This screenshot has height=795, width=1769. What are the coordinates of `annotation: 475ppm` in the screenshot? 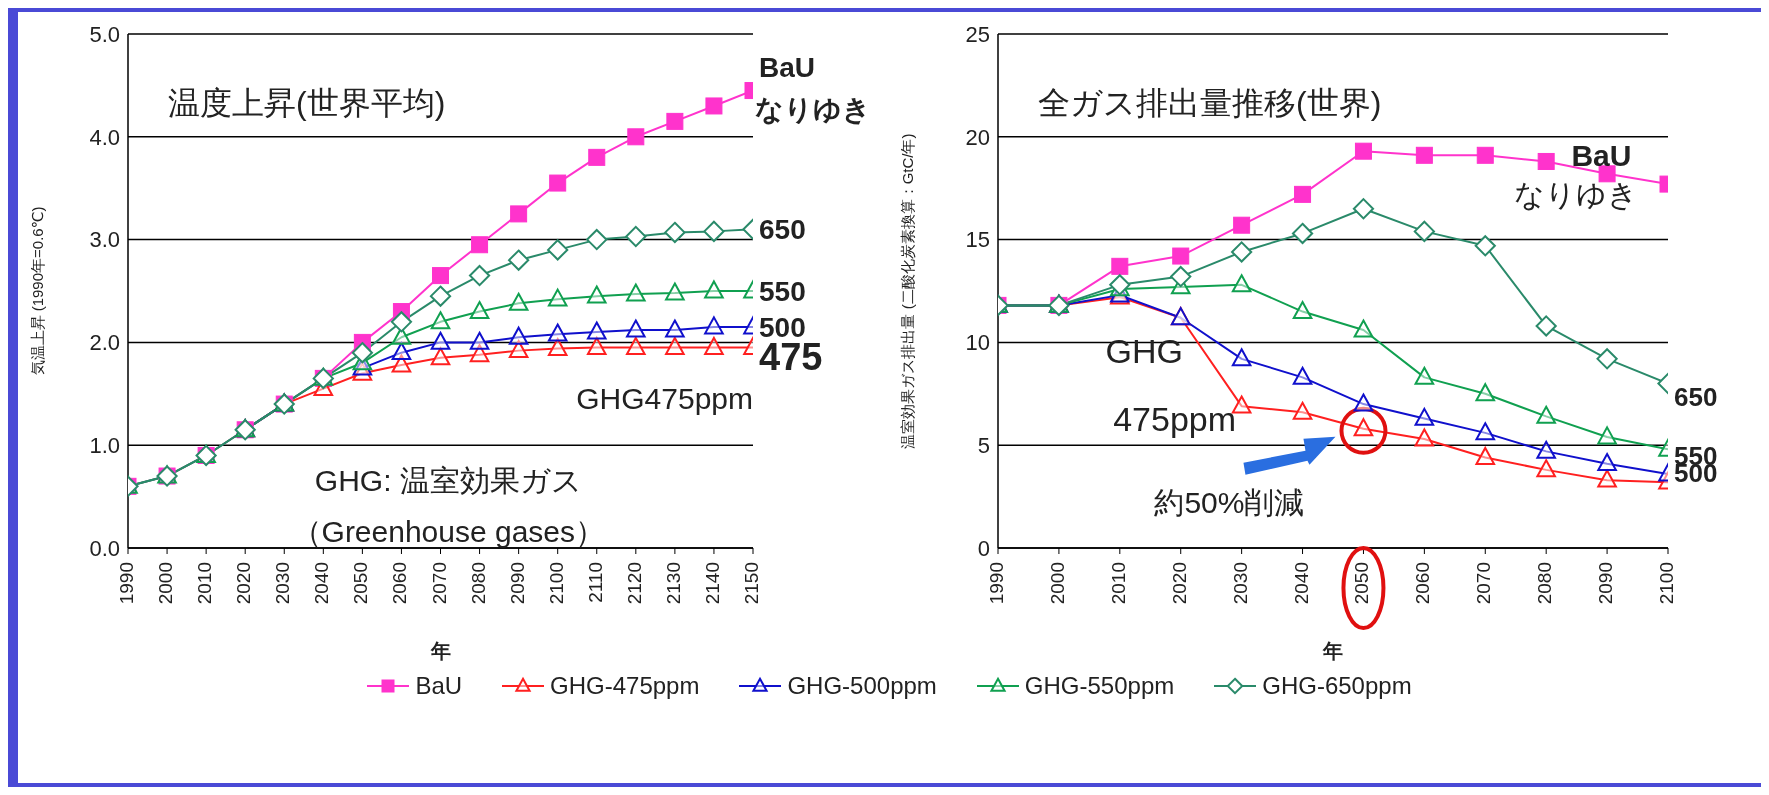 It's located at (1175, 418).